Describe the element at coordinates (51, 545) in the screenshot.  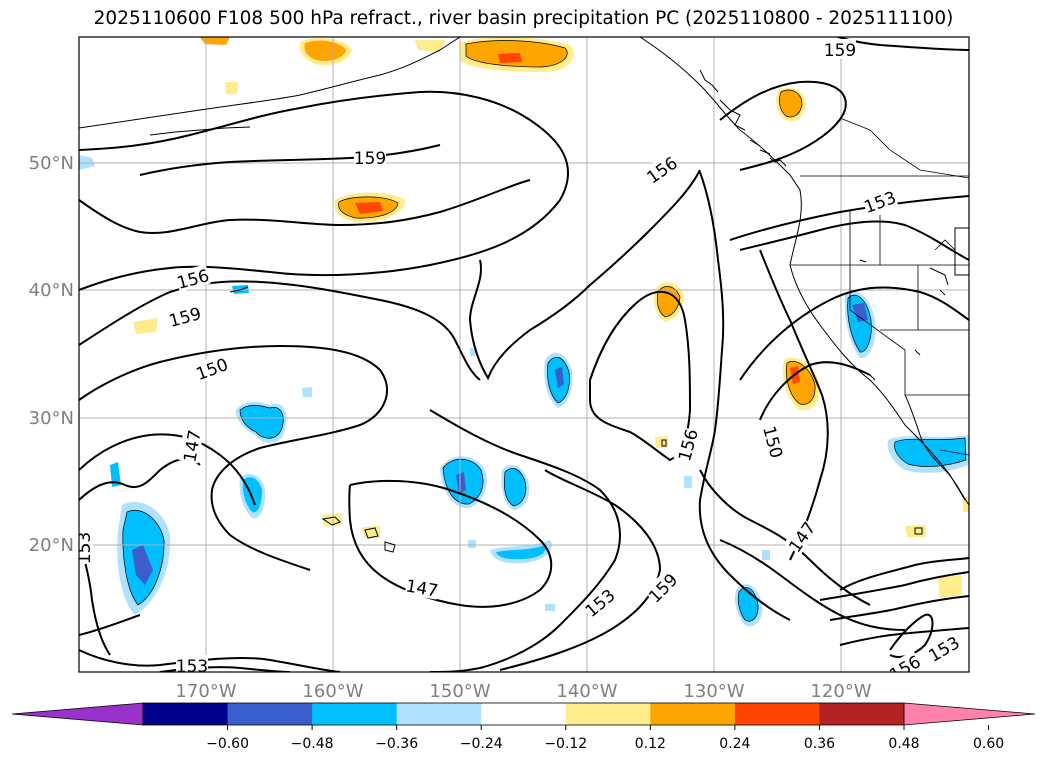
I see `lat-label: 20°N` at that location.